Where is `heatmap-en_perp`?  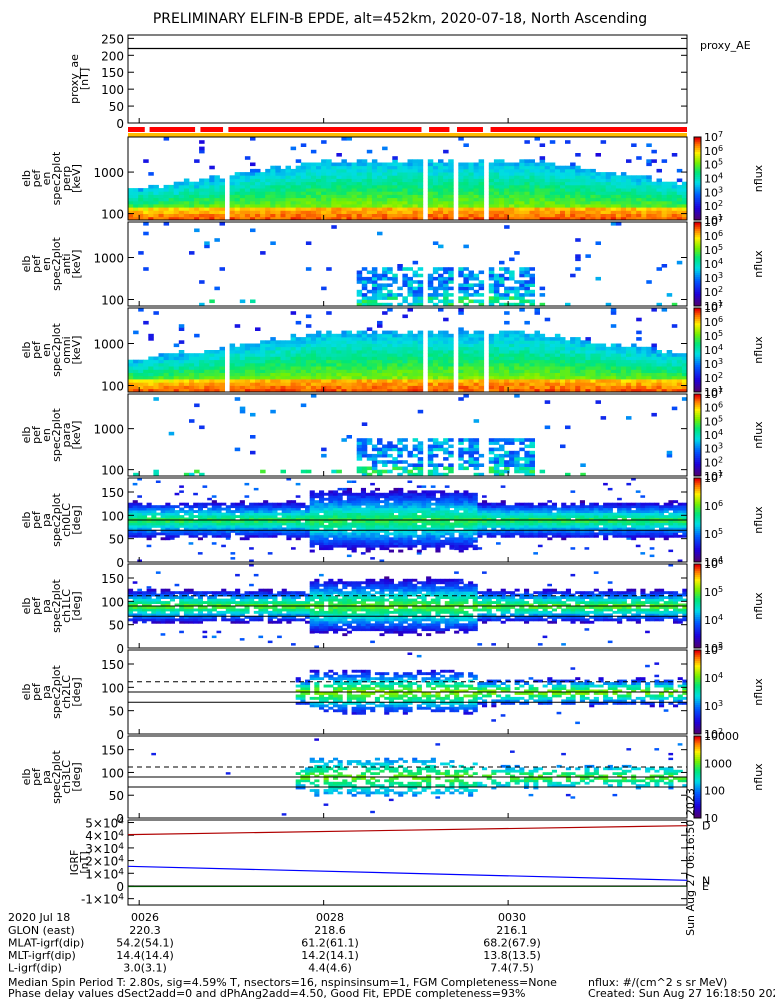
heatmap-en_perp is located at coordinates (408, 179).